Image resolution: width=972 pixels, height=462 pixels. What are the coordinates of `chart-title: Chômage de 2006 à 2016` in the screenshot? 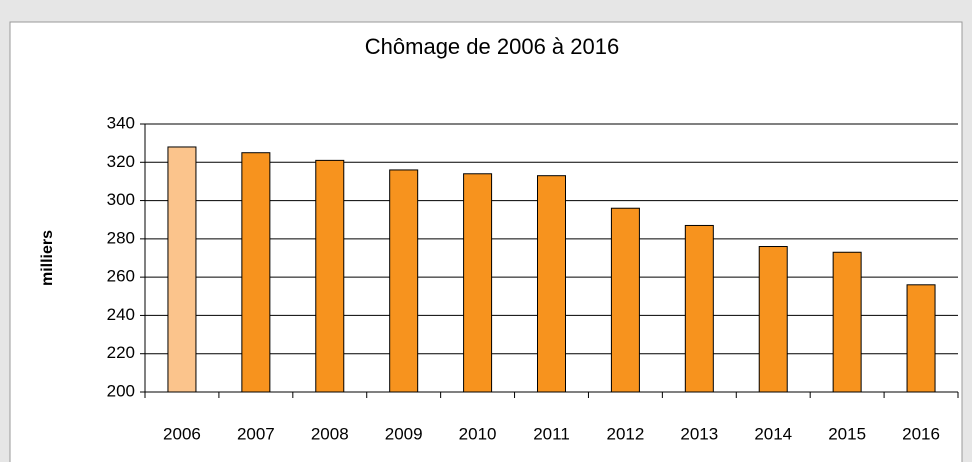 It's located at (492, 46).